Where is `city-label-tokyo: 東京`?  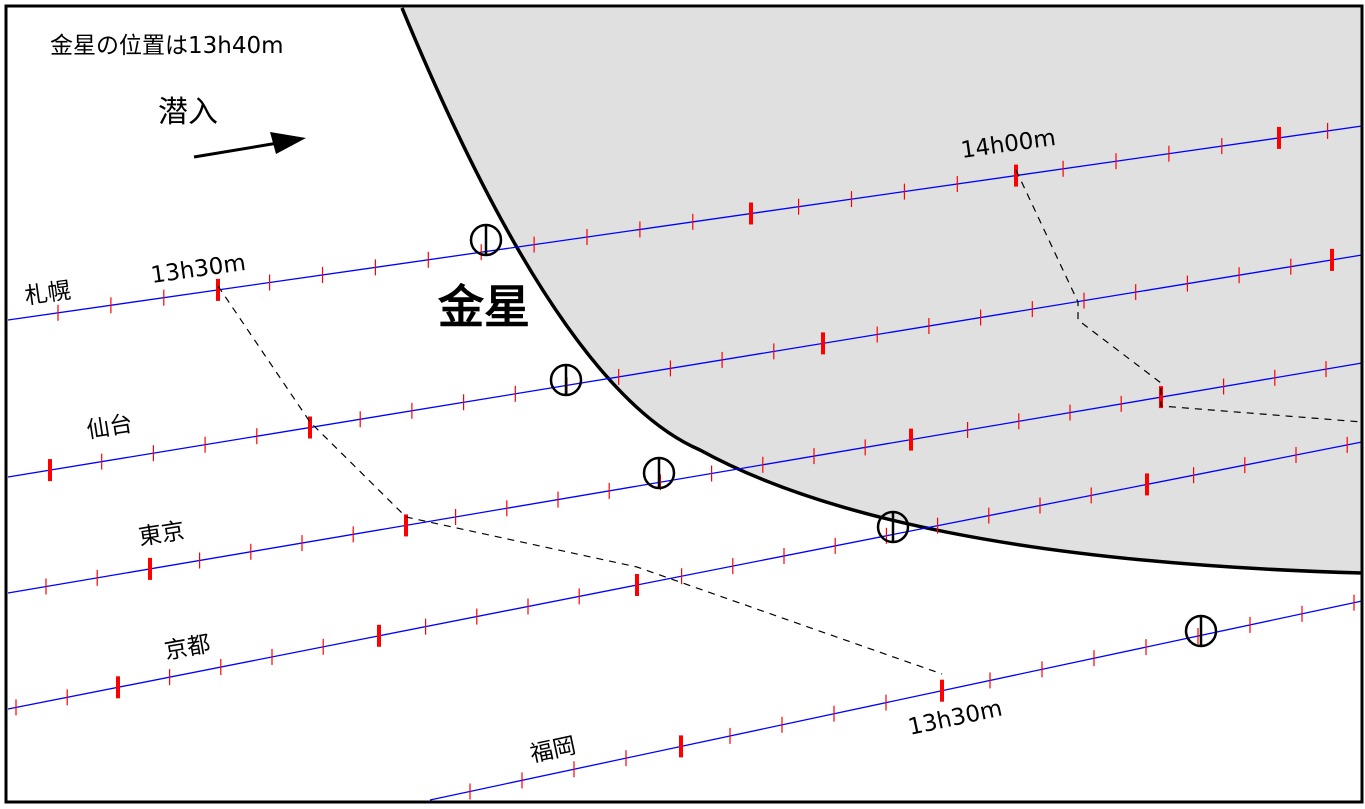
city-label-tokyo: 東京 is located at coordinates (162, 534).